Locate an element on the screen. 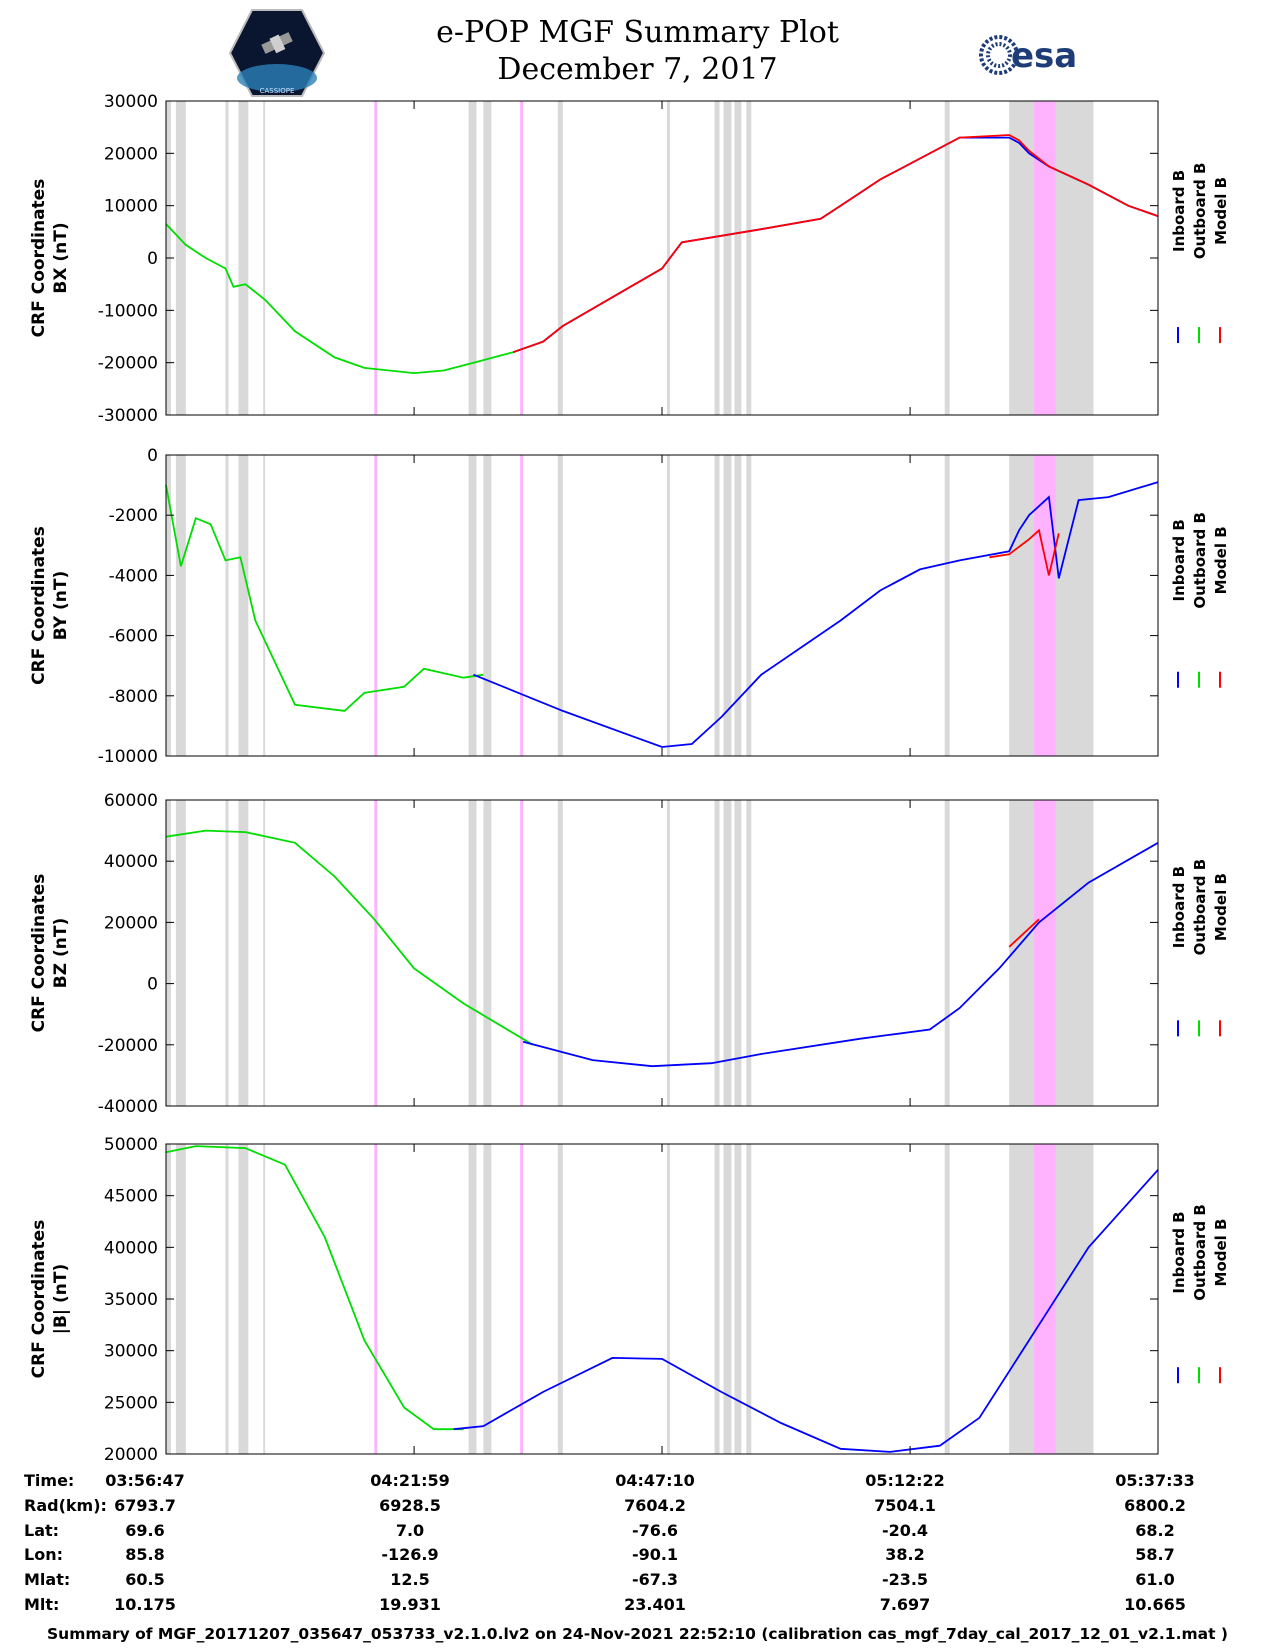  title-line-2: December 7, 2017 is located at coordinates (637, 69).